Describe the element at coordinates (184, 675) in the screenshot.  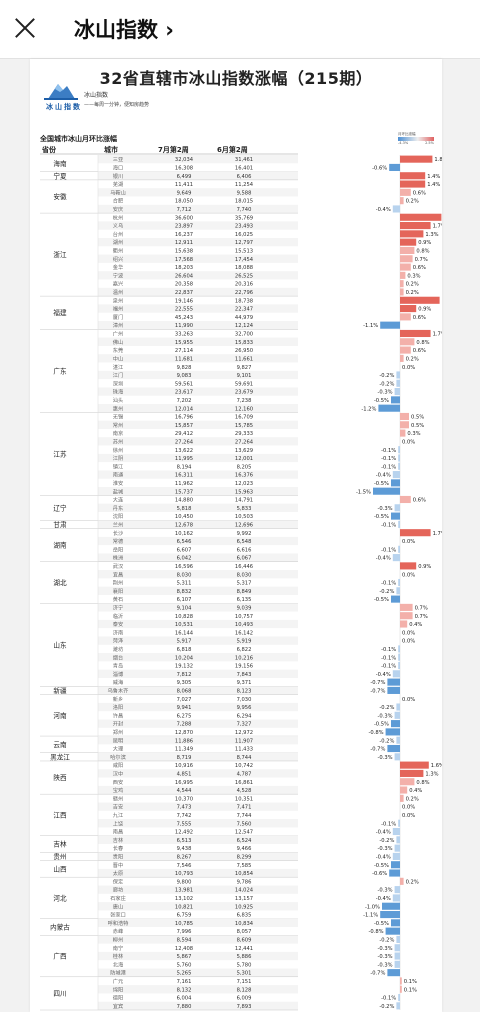
I see `july-value: 7,812` at that location.